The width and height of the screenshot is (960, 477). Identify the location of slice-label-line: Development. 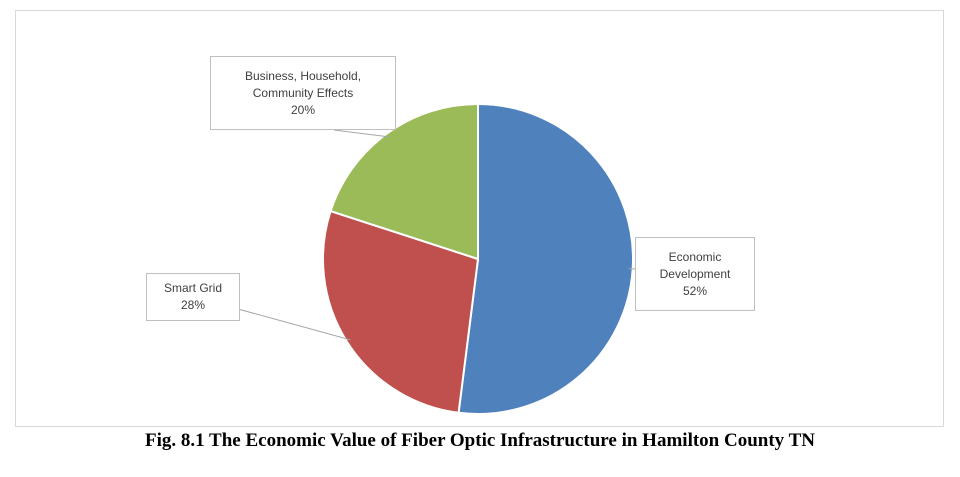
(695, 273).